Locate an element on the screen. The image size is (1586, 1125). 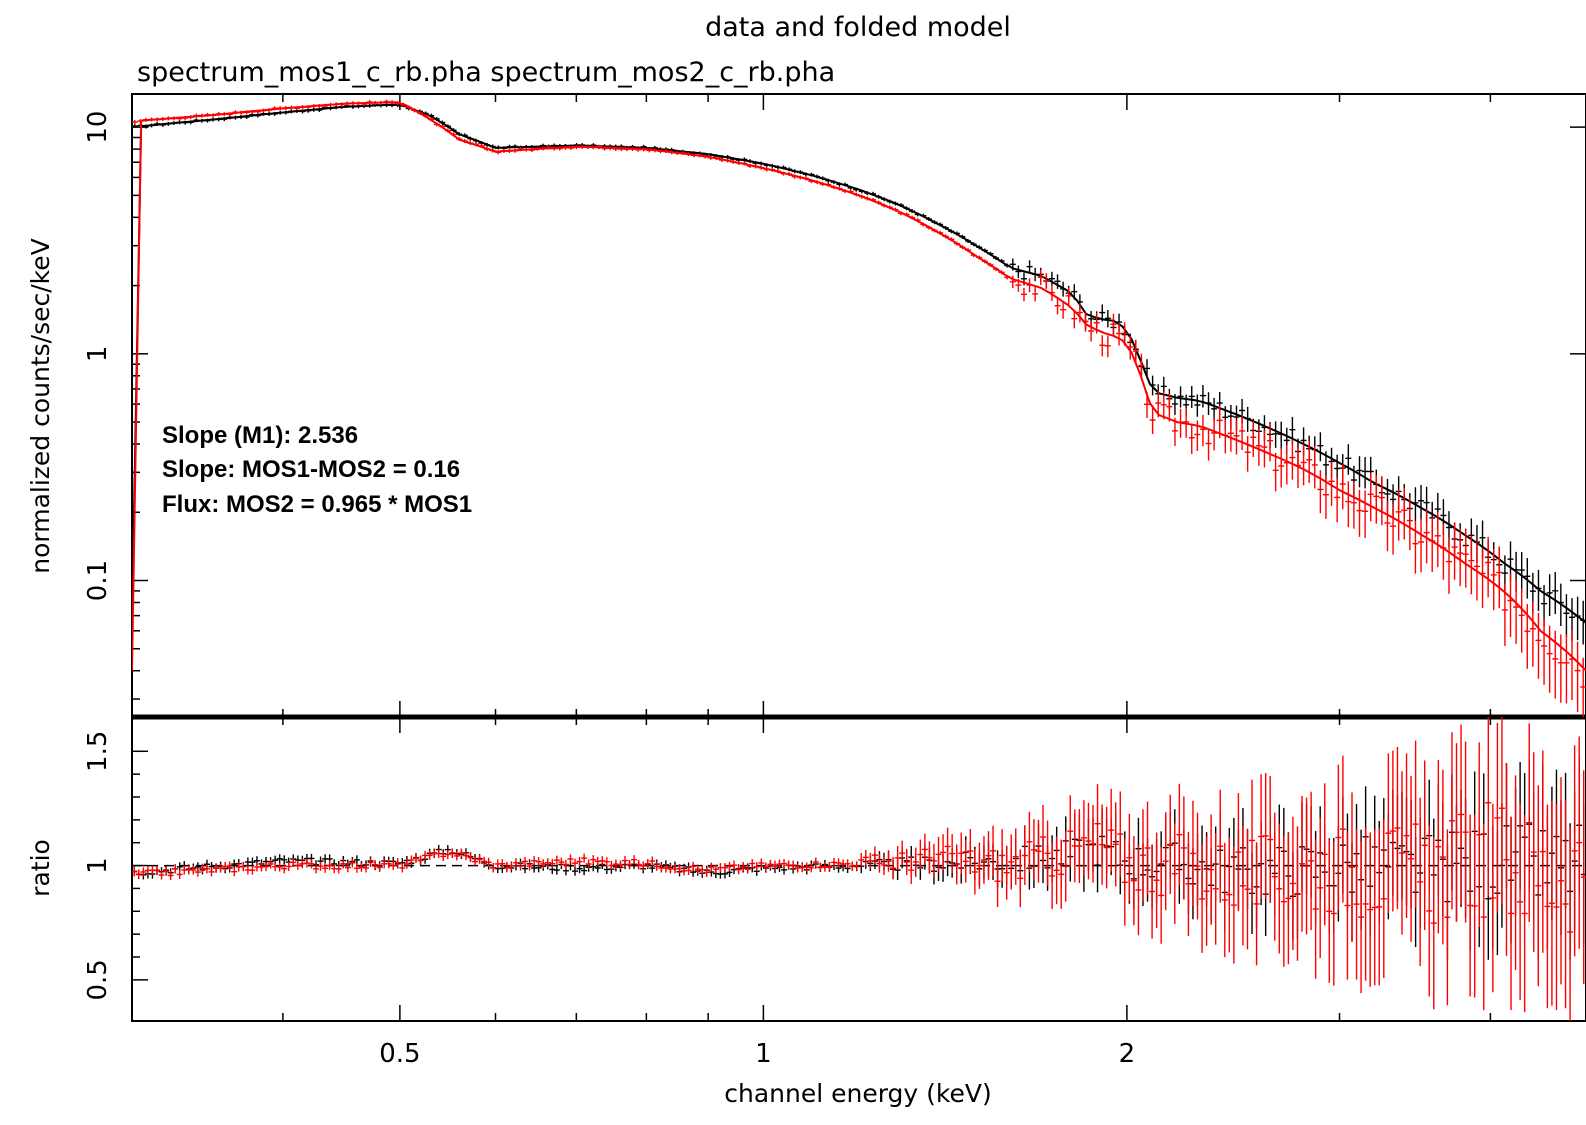
x-tick-label: 1 is located at coordinates (763, 1054).